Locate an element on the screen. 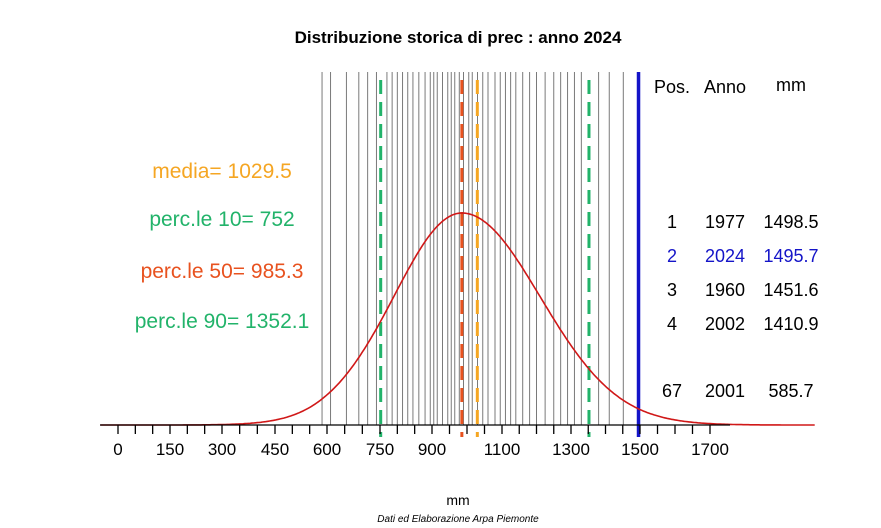  credit-text: Dati ed Elaborazione Arpa Piemonte is located at coordinates (458, 519).